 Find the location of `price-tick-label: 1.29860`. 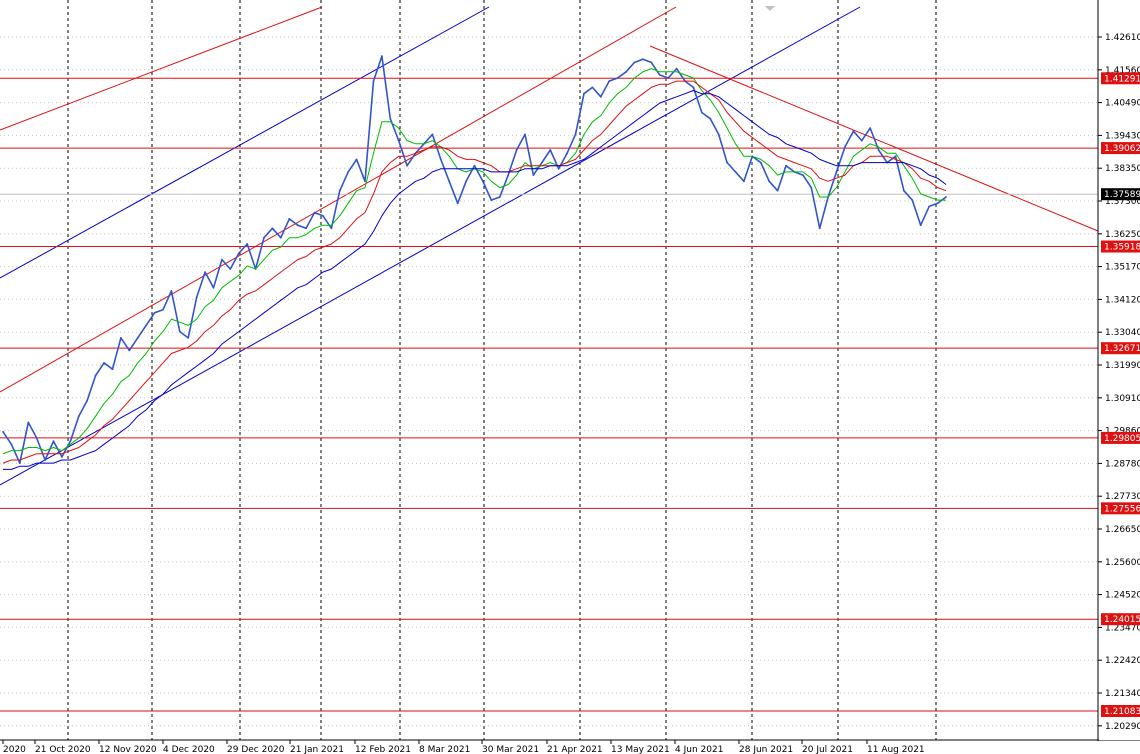

price-tick-label: 1.29860 is located at coordinates (1122, 432).